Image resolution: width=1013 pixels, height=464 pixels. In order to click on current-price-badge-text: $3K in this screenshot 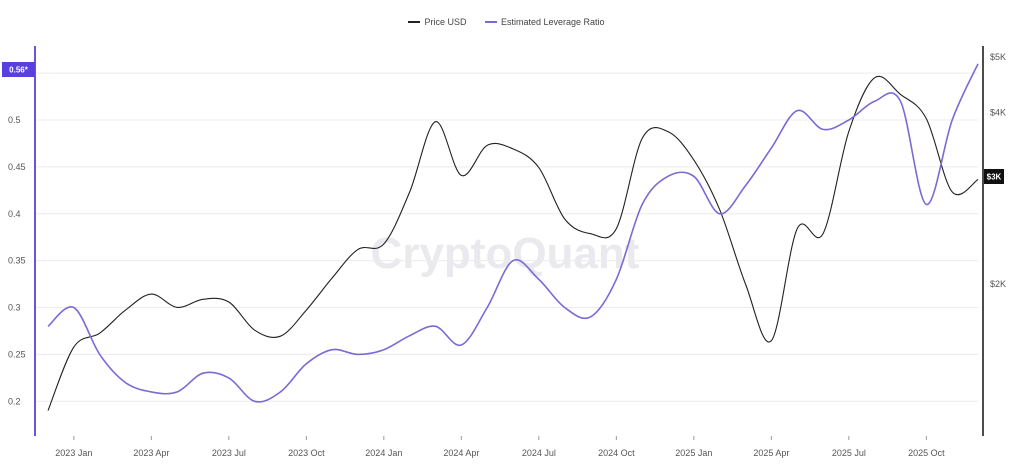, I will do `click(994, 177)`.